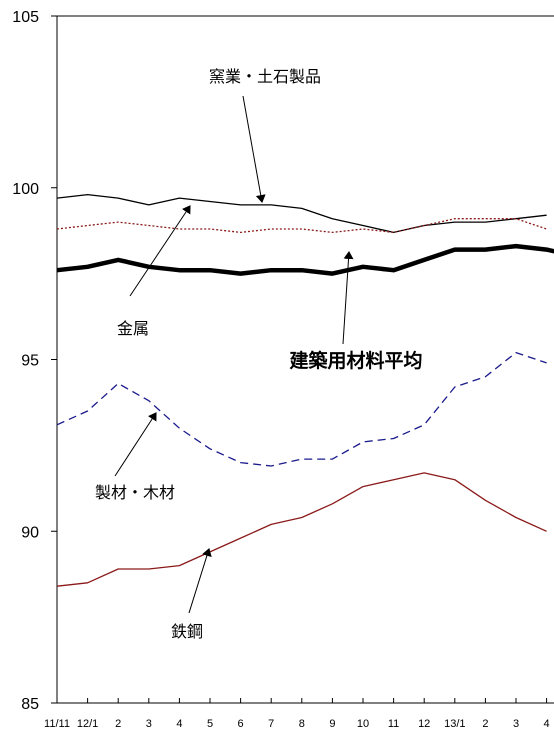 The width and height of the screenshot is (554, 729). Describe the element at coordinates (363, 723) in the screenshot. I see `x-tick-label: 10` at that location.